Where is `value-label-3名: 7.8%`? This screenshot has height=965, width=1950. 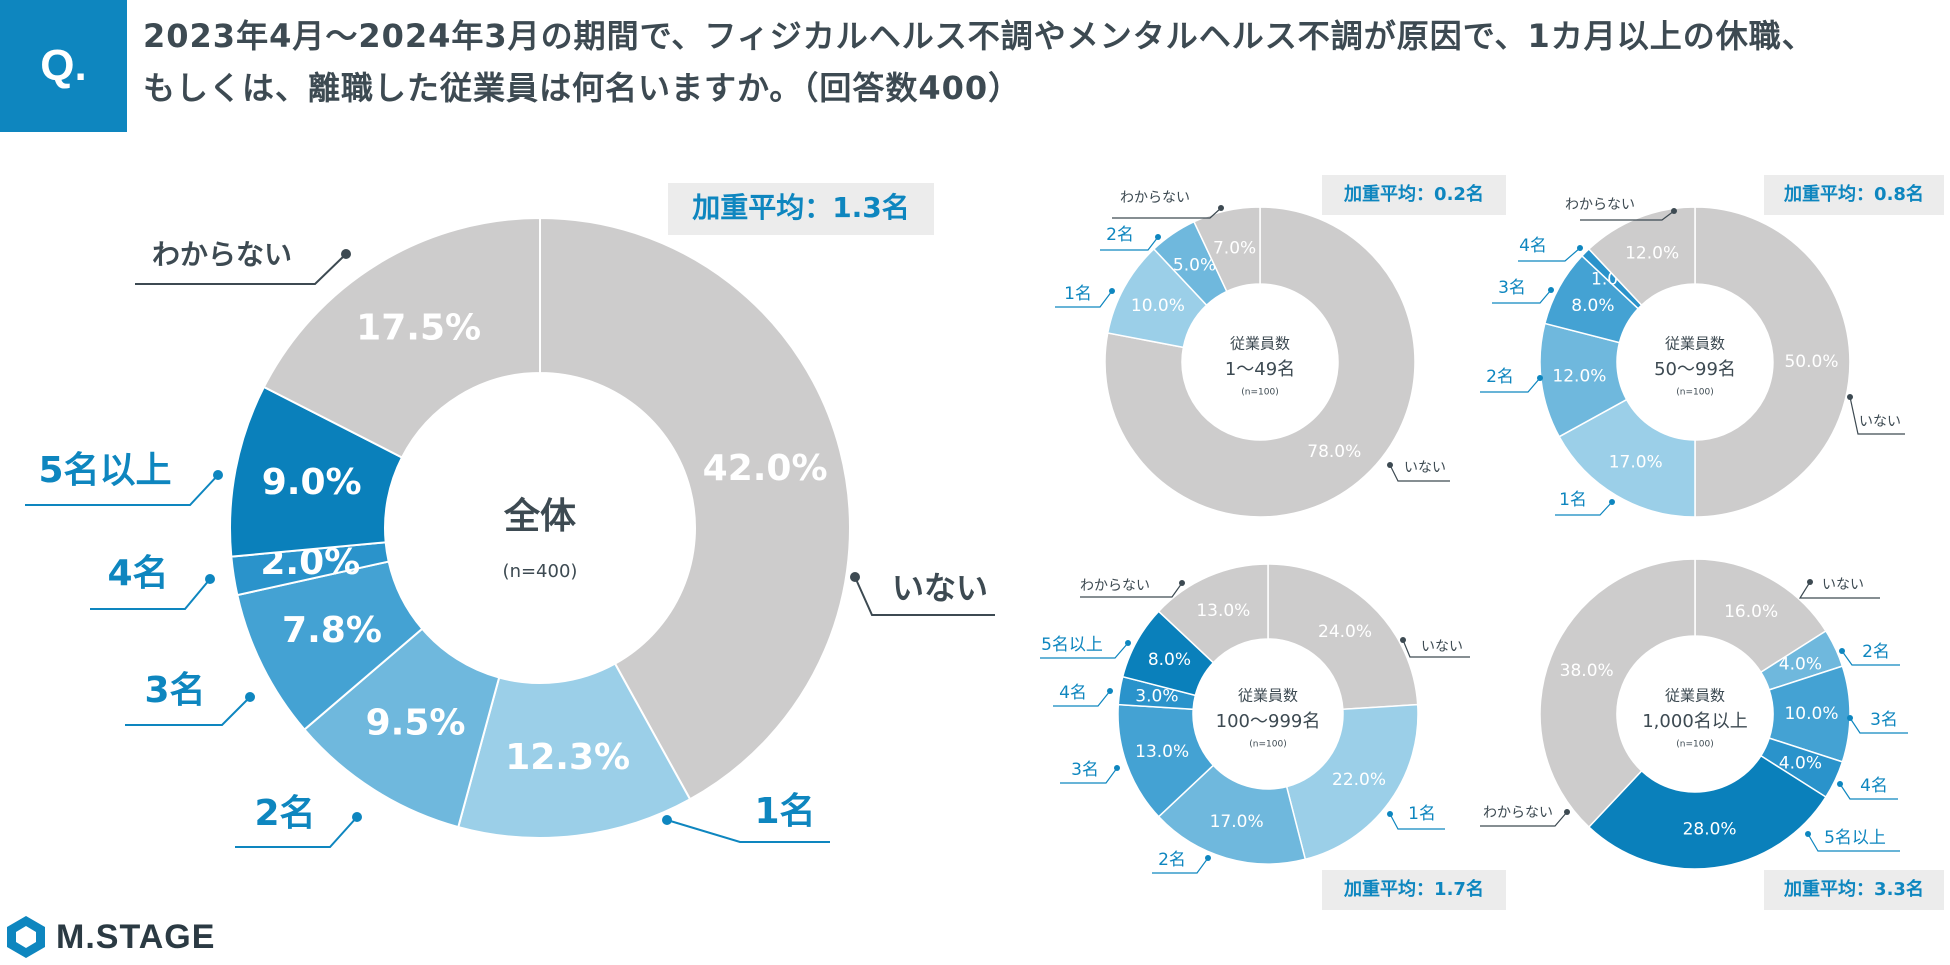
value-label-3名: 7.8% is located at coordinates (332, 630).